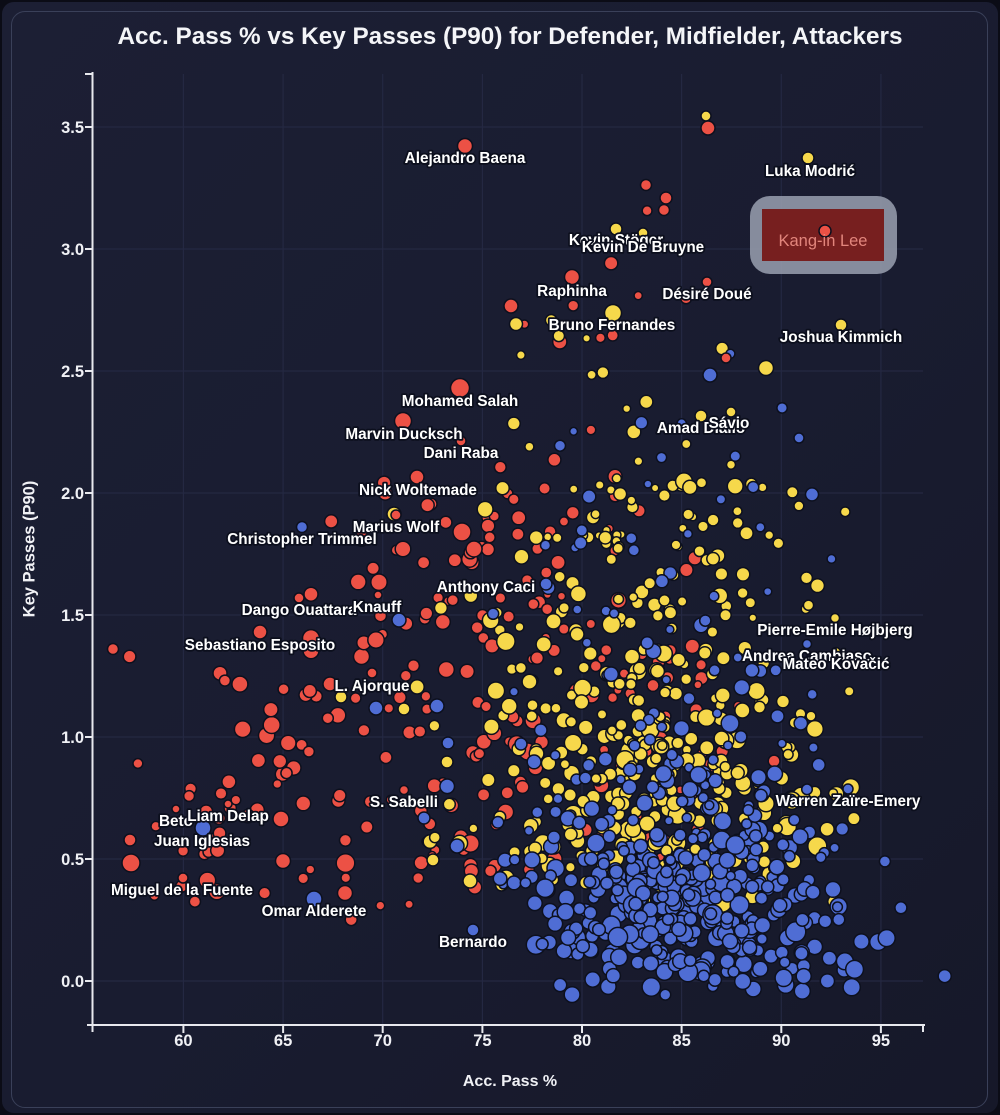 This screenshot has width=1000, height=1115. Describe the element at coordinates (72, 250) in the screenshot. I see `svg-text: 3.0` at that location.